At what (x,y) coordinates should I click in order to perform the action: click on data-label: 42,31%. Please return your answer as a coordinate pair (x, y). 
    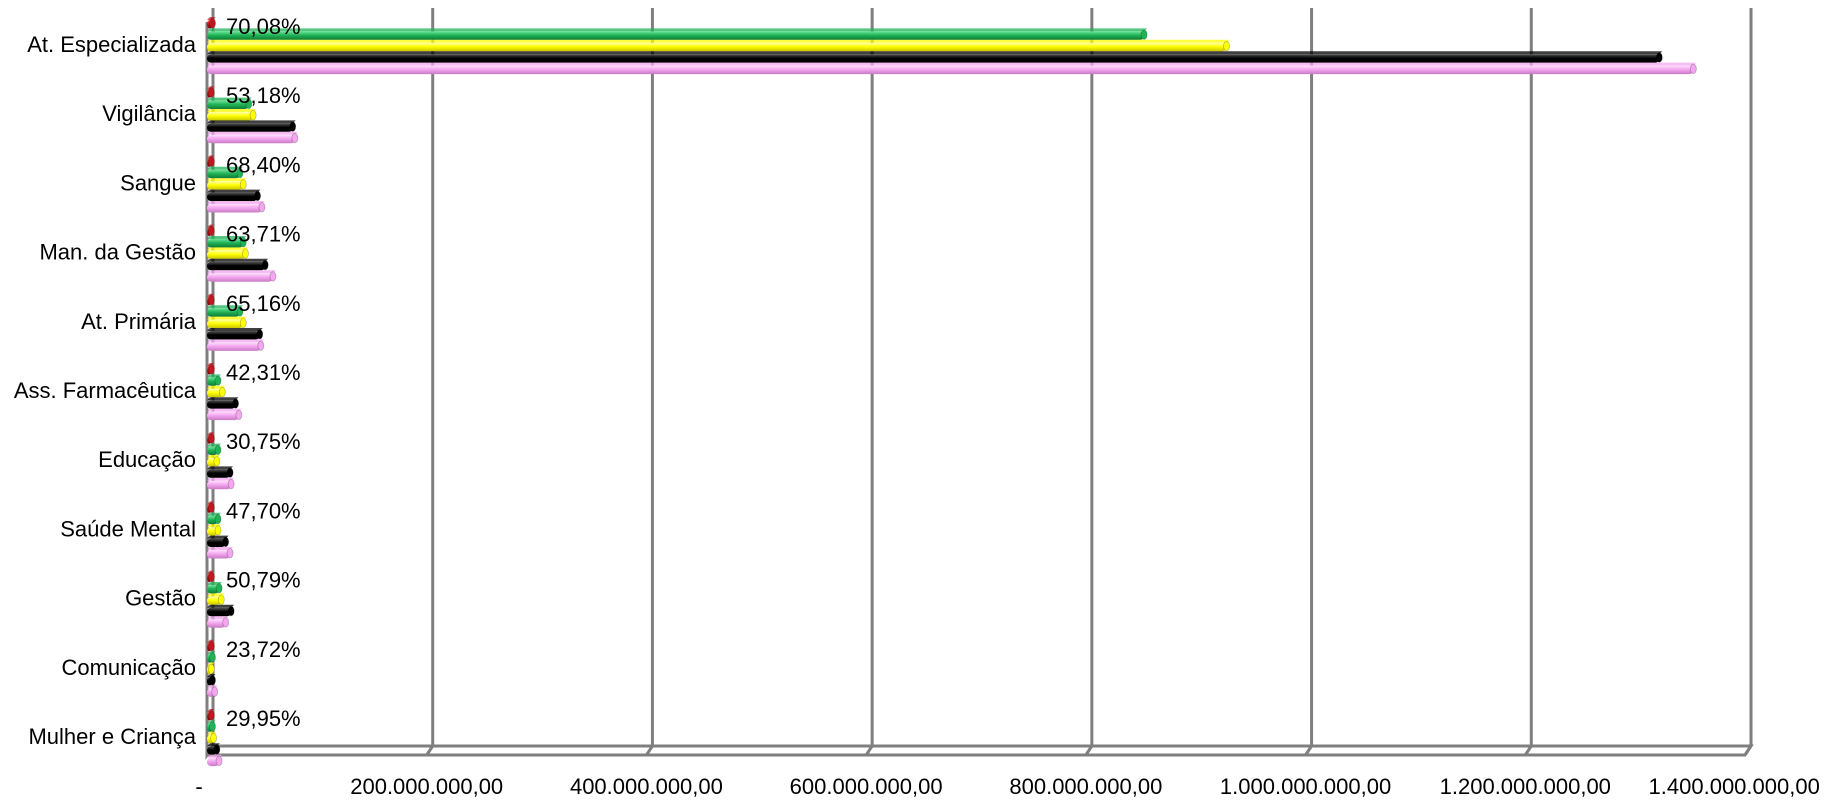
    Looking at the image, I should click on (263, 372).